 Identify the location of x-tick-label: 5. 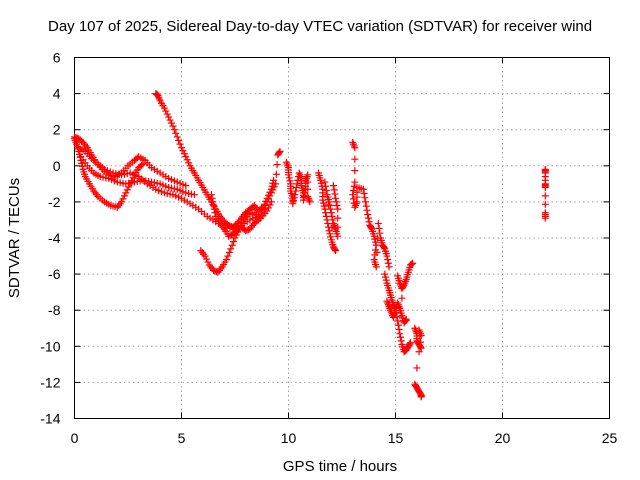
(182, 438).